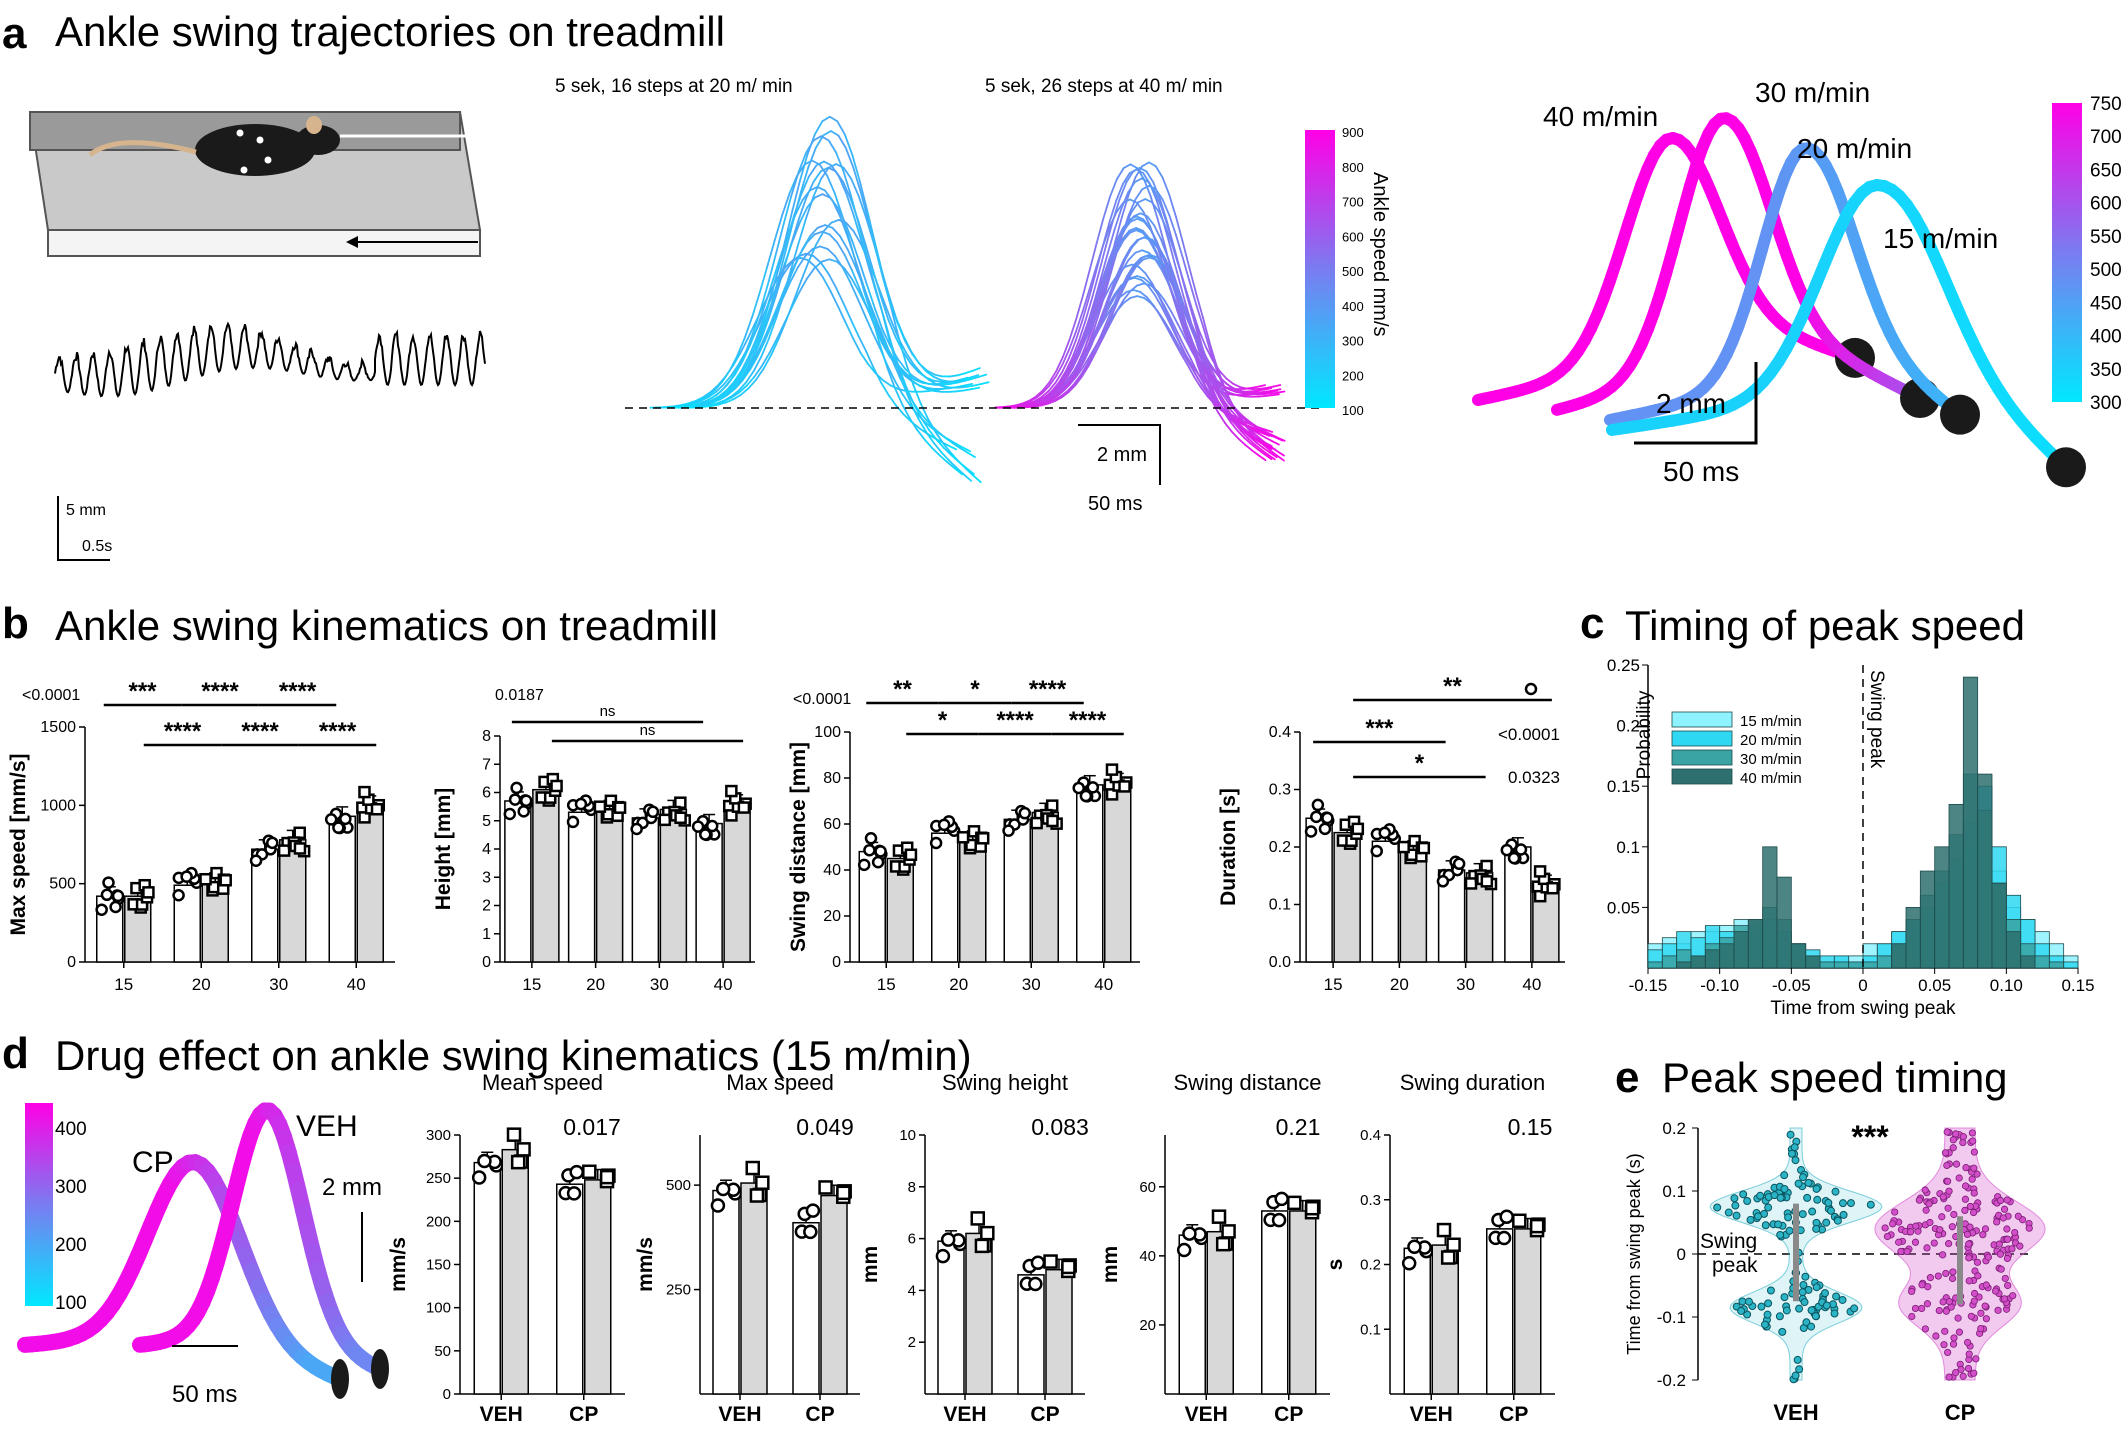 The width and height of the screenshot is (2122, 1446). Describe the element at coordinates (1684, 965) in the screenshot. I see `histogram-bar` at that location.